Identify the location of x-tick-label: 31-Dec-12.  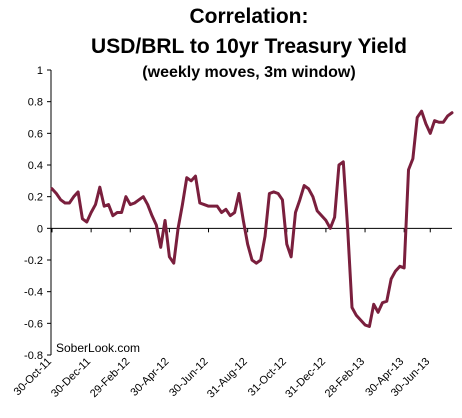
(305, 378).